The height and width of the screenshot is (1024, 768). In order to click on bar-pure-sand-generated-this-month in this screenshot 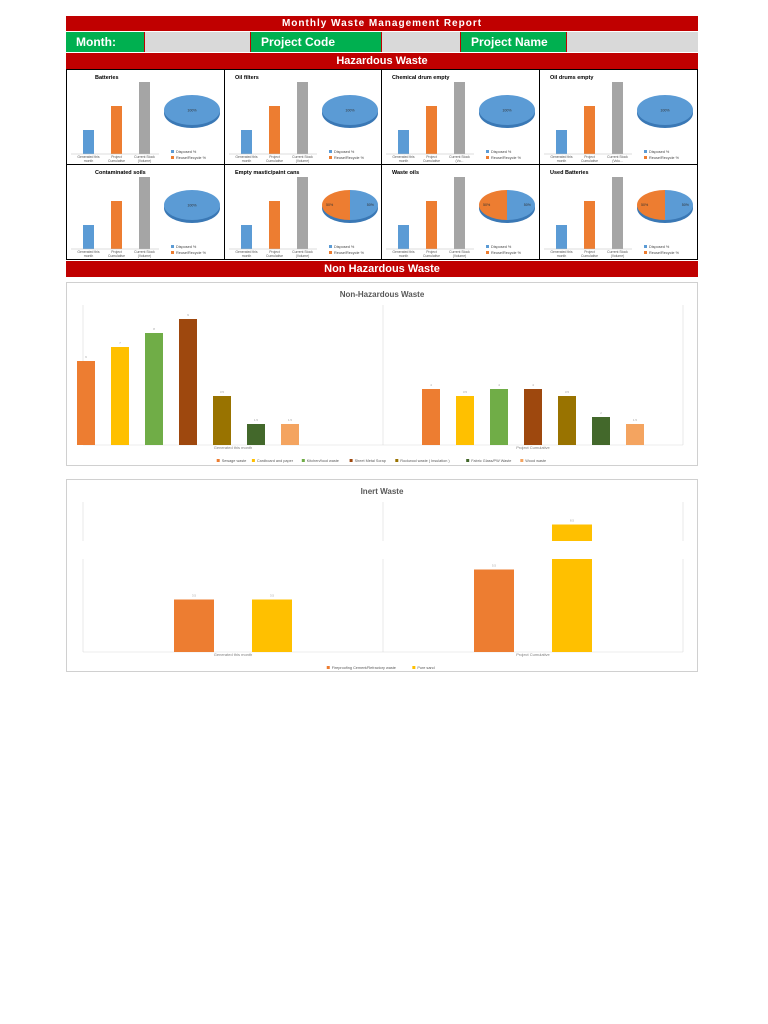, I will do `click(272, 625)`.